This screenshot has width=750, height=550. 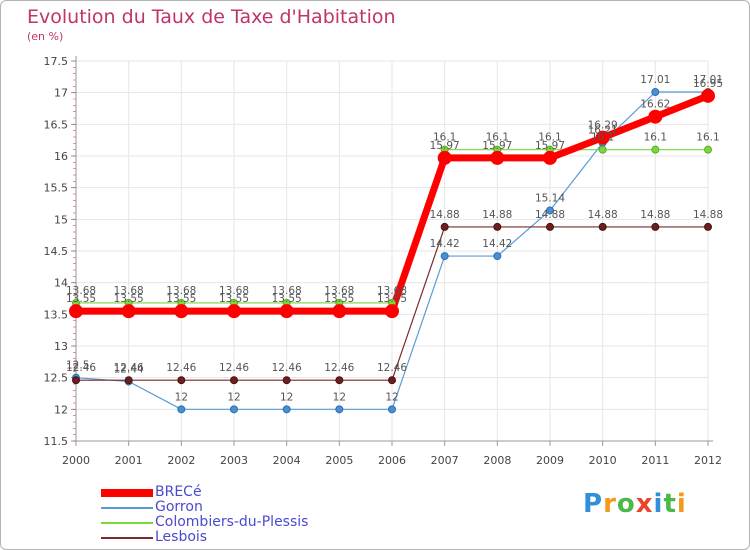 What do you see at coordinates (77, 366) in the screenshot?
I see `data-label-gorron: 12.5` at bounding box center [77, 366].